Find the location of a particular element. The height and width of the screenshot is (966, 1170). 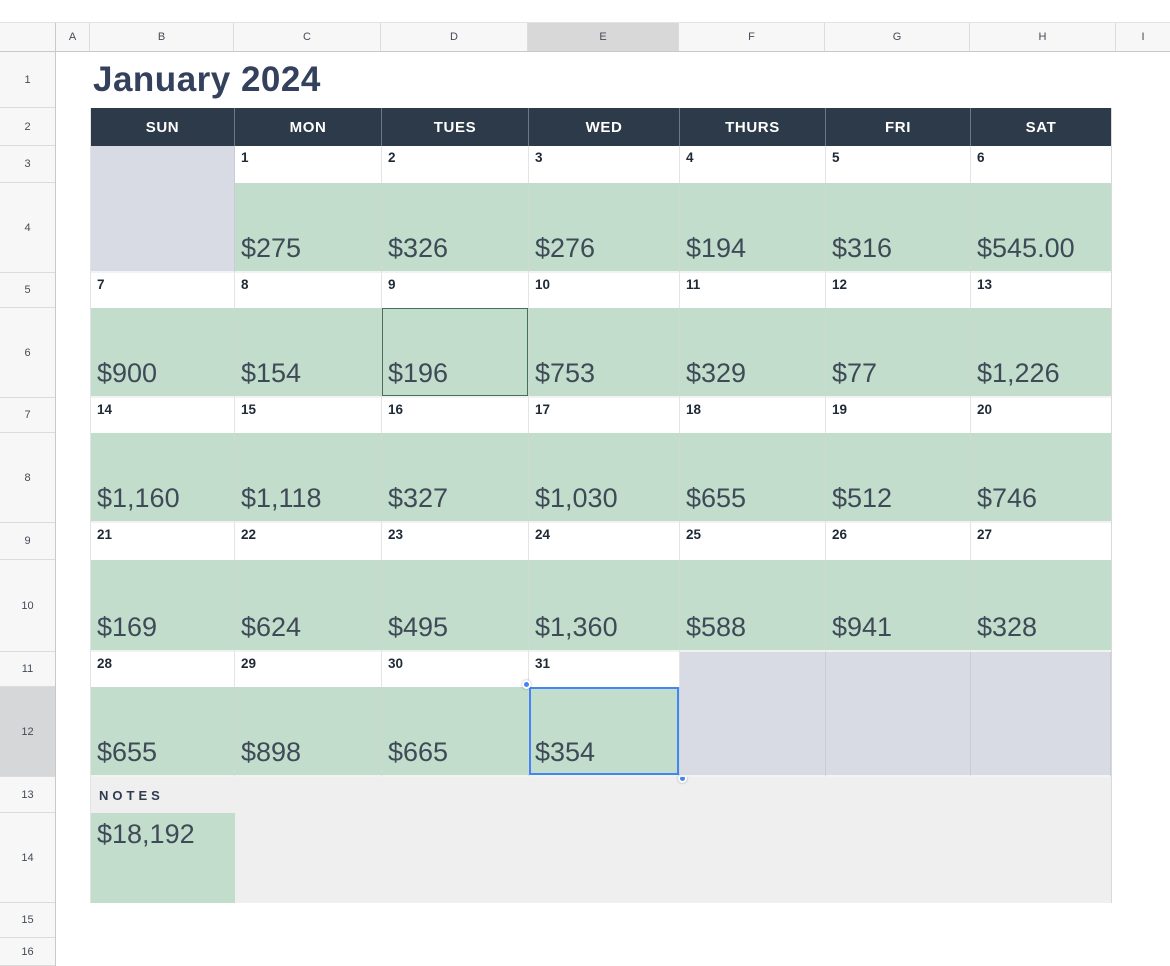

row-header-9: 9 is located at coordinates (27, 541).